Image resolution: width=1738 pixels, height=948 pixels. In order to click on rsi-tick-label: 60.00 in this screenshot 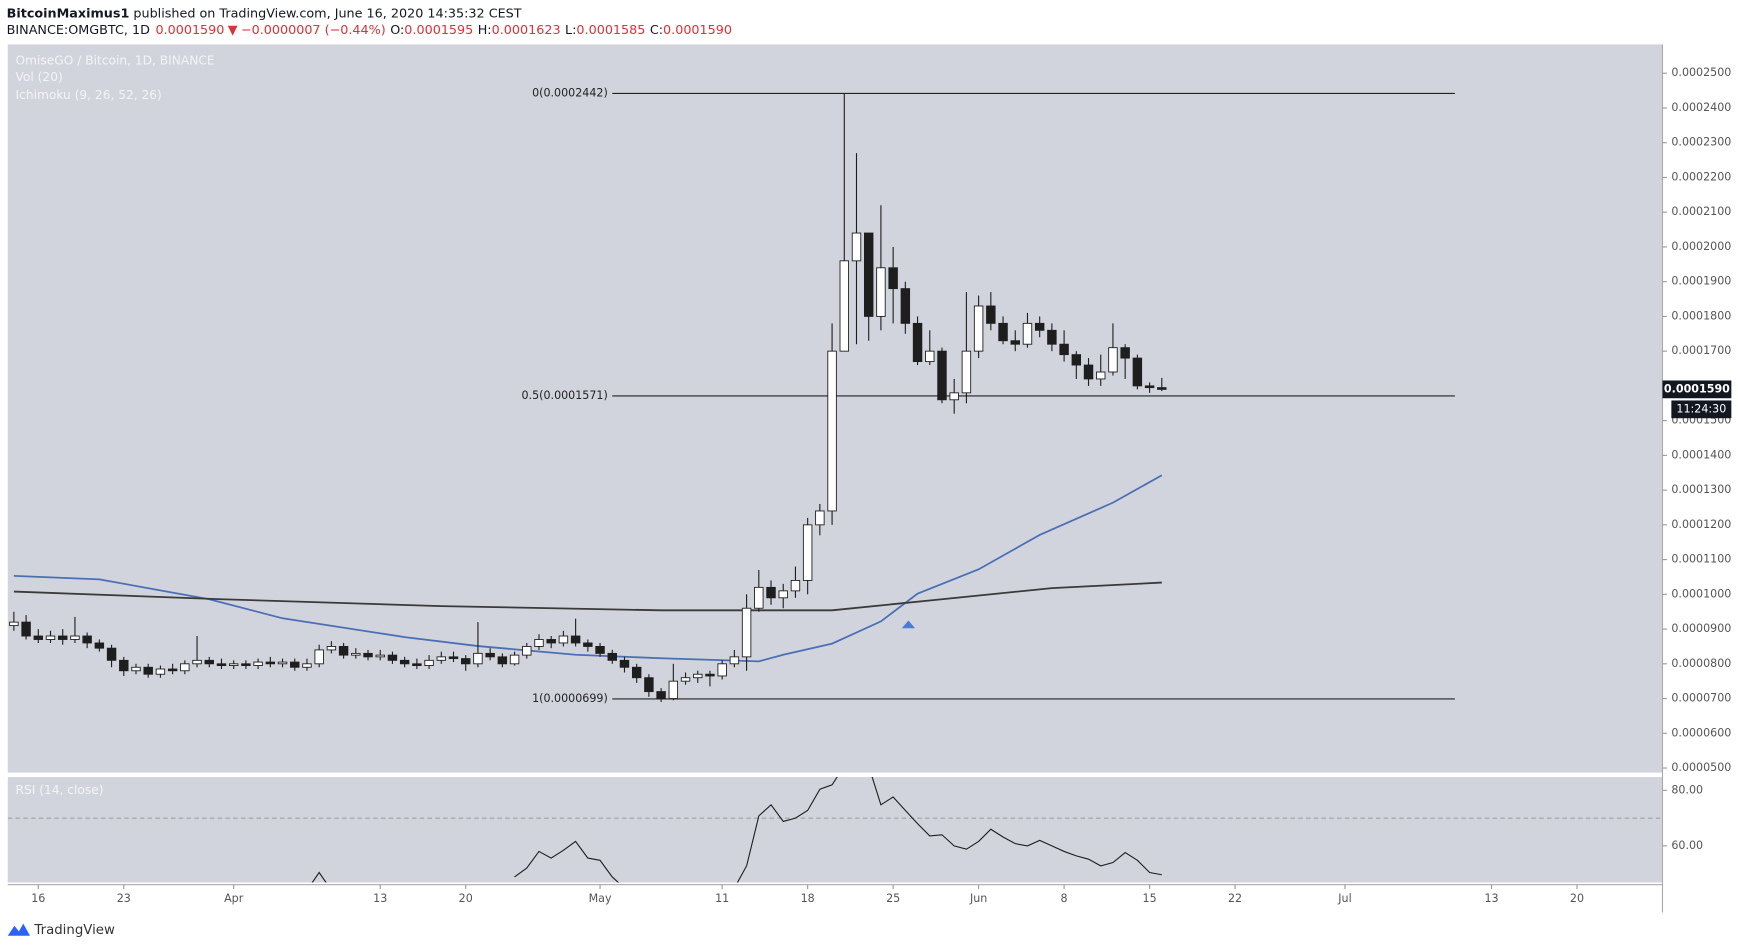, I will do `click(1687, 845)`.